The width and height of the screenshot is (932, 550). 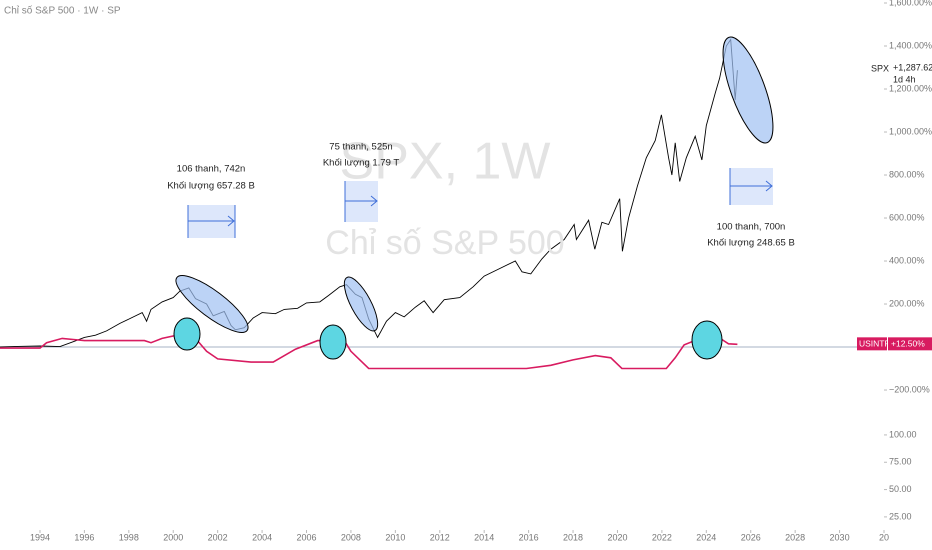 I want to click on series-name-badge, so click(x=872, y=344).